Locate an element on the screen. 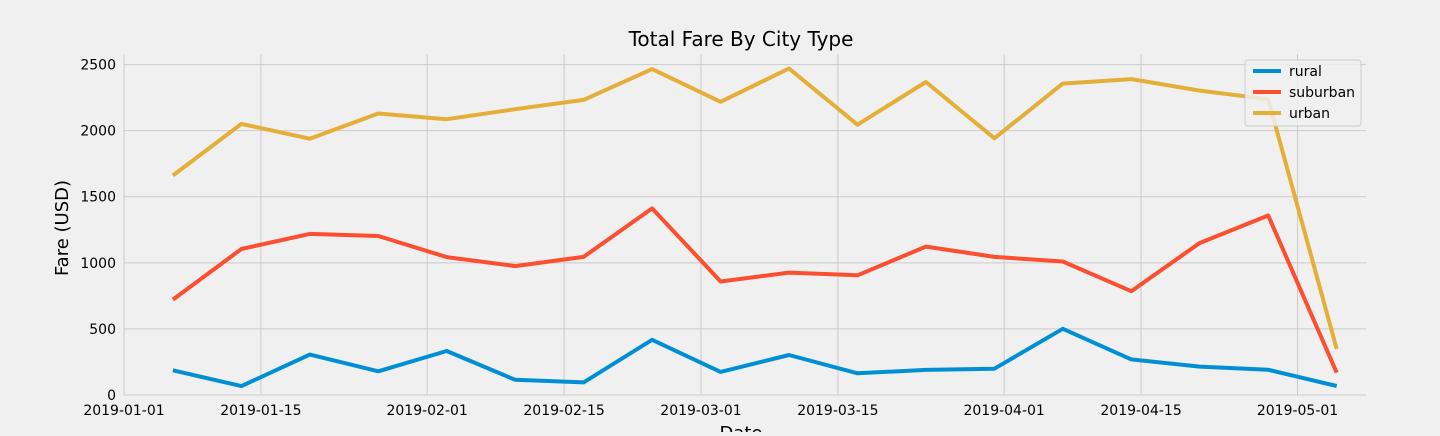 The width and height of the screenshot is (1440, 436). x-tick-label: 2019-01-15 is located at coordinates (260, 411).